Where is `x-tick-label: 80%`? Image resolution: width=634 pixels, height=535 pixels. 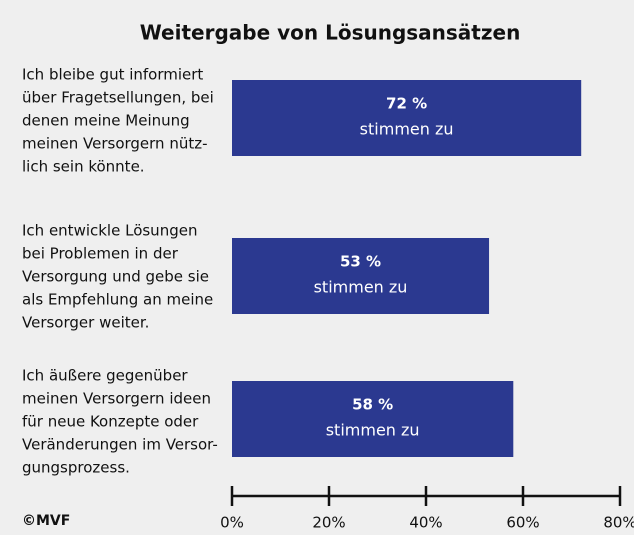 x-tick-label: 80% is located at coordinates (618, 523).